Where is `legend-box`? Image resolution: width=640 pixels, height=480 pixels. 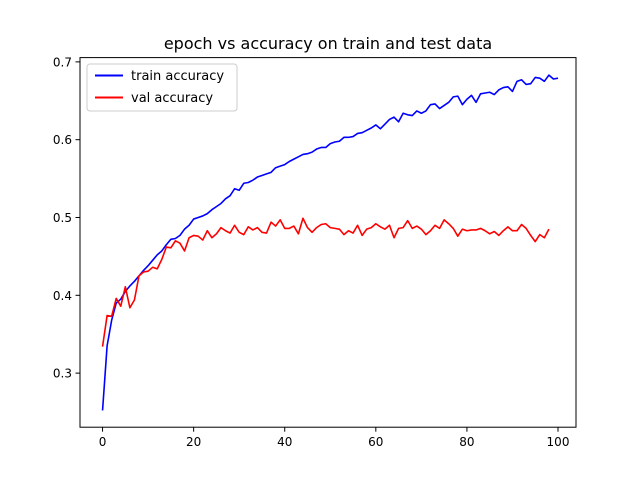 legend-box is located at coordinates (162, 87).